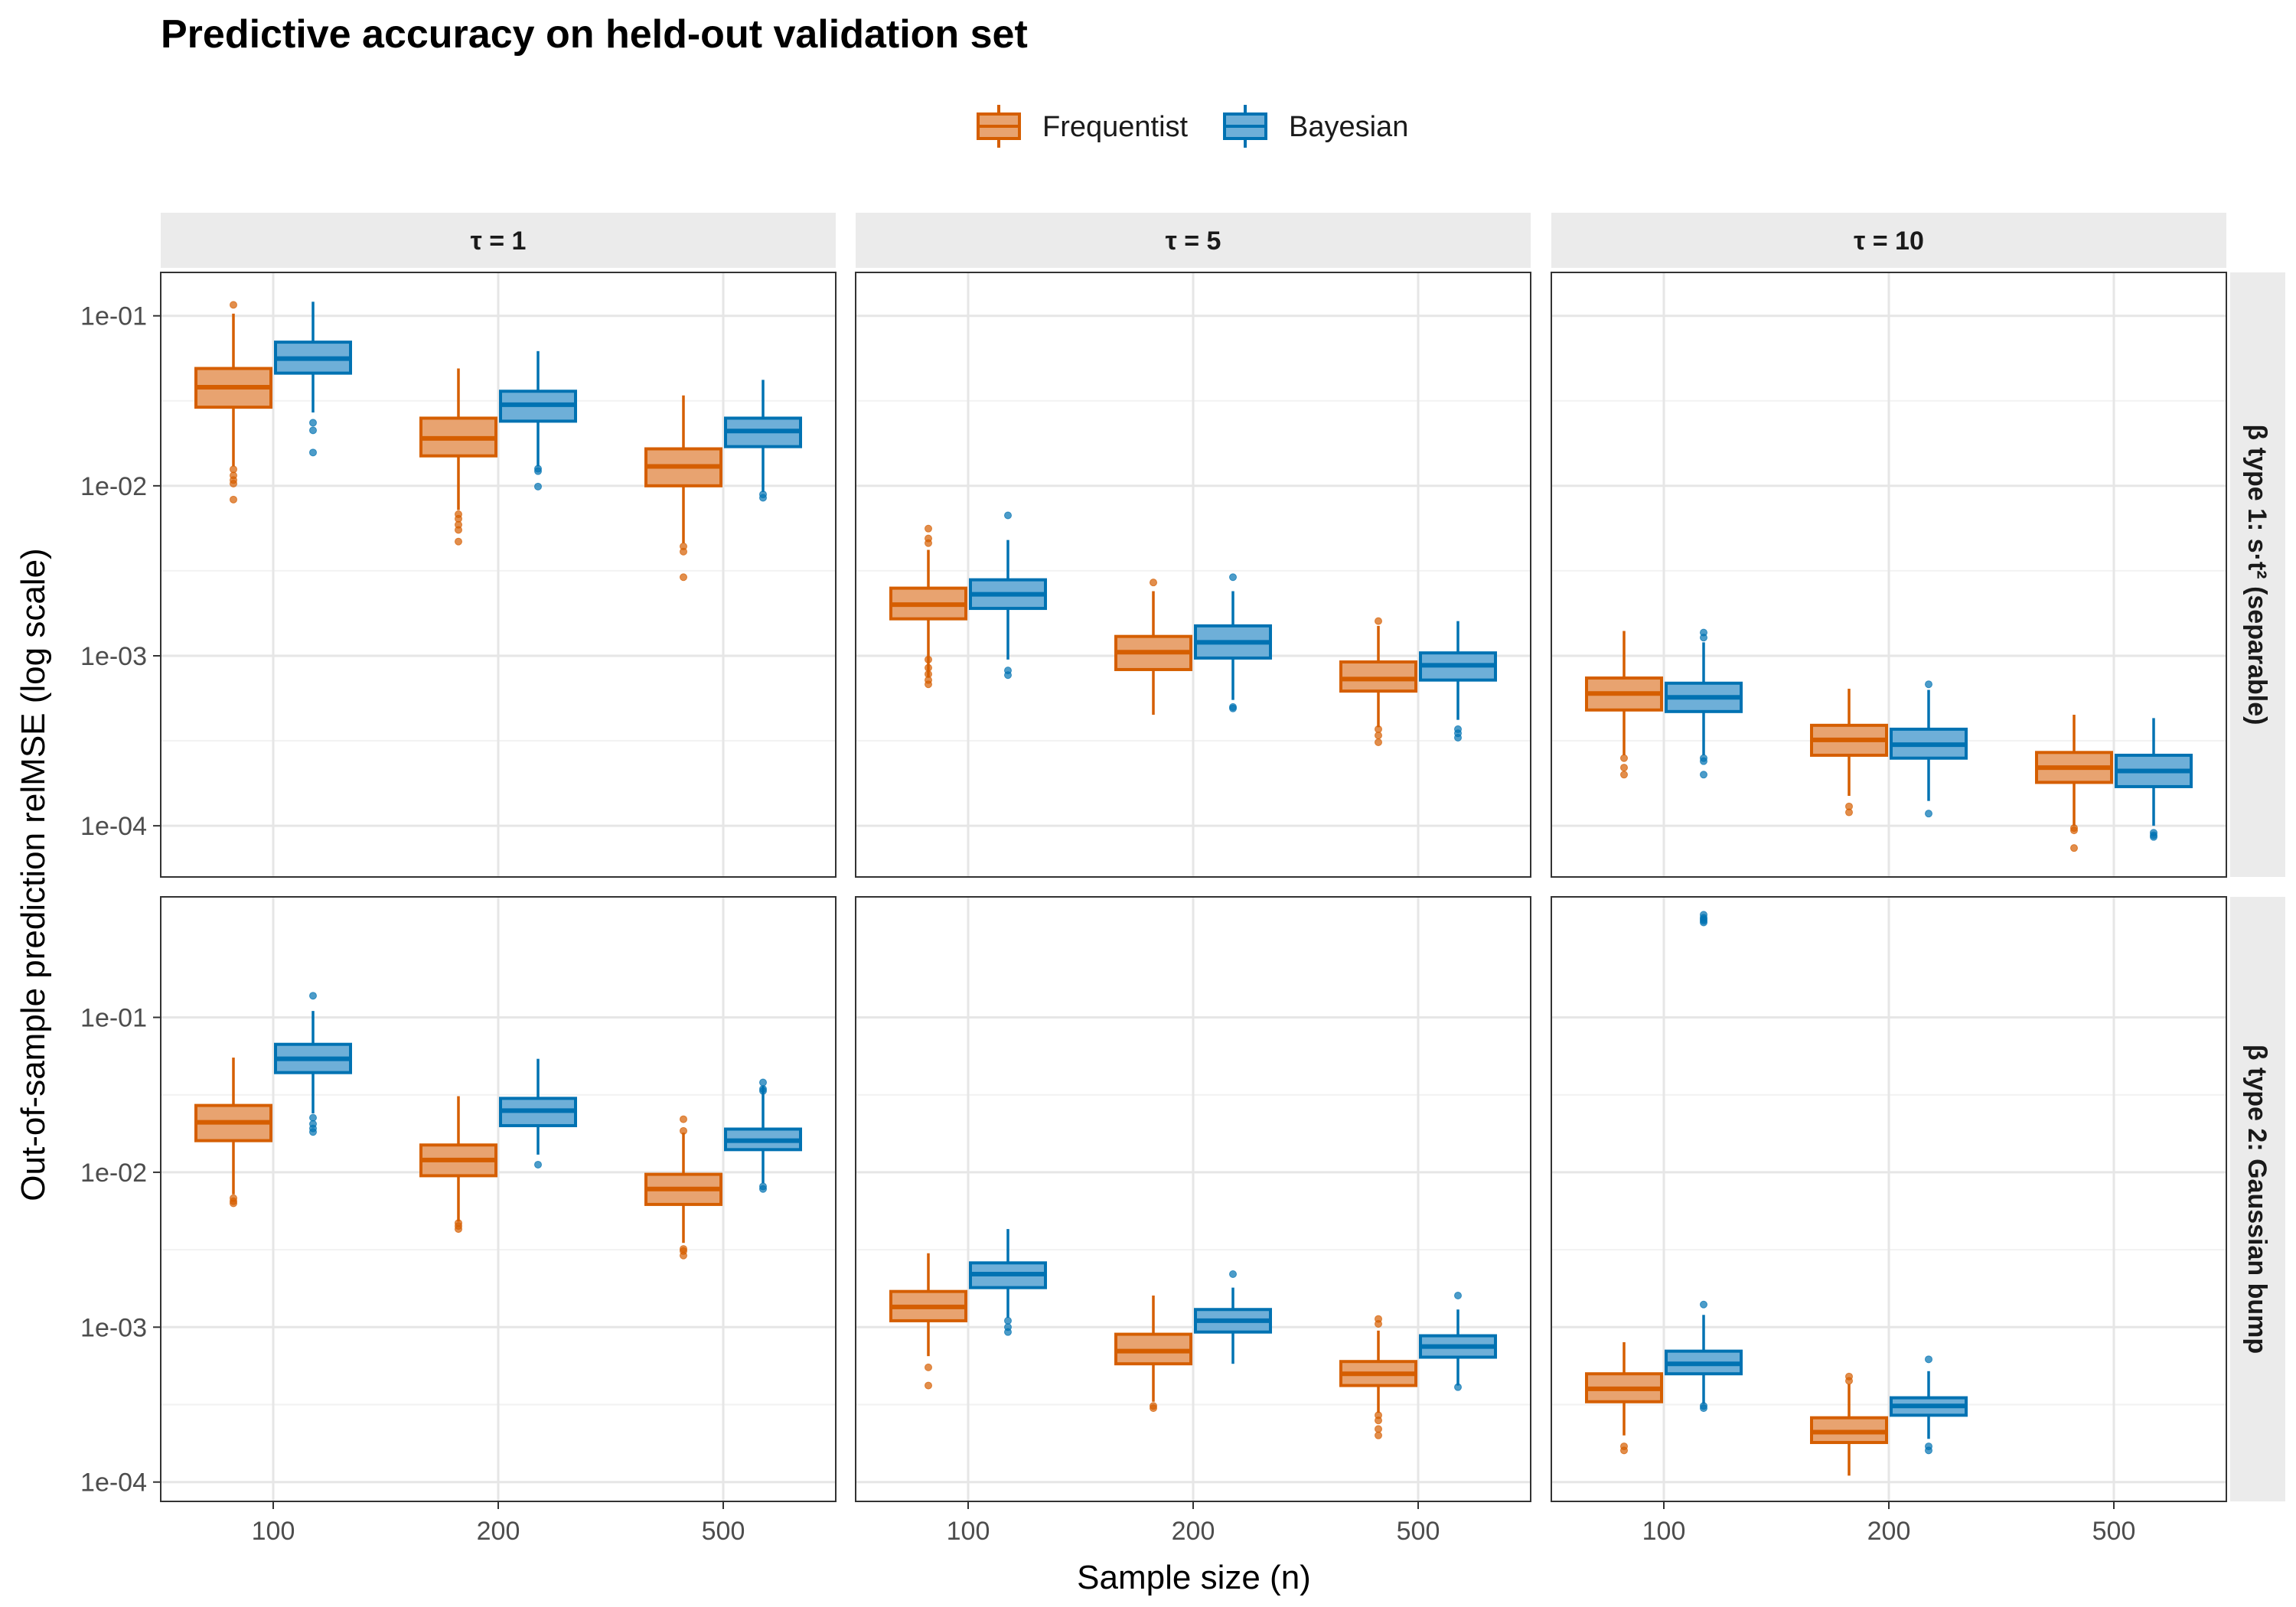  What do you see at coordinates (1192, 126) in the screenshot?
I see `legend: Frequentist Bayesian` at bounding box center [1192, 126].